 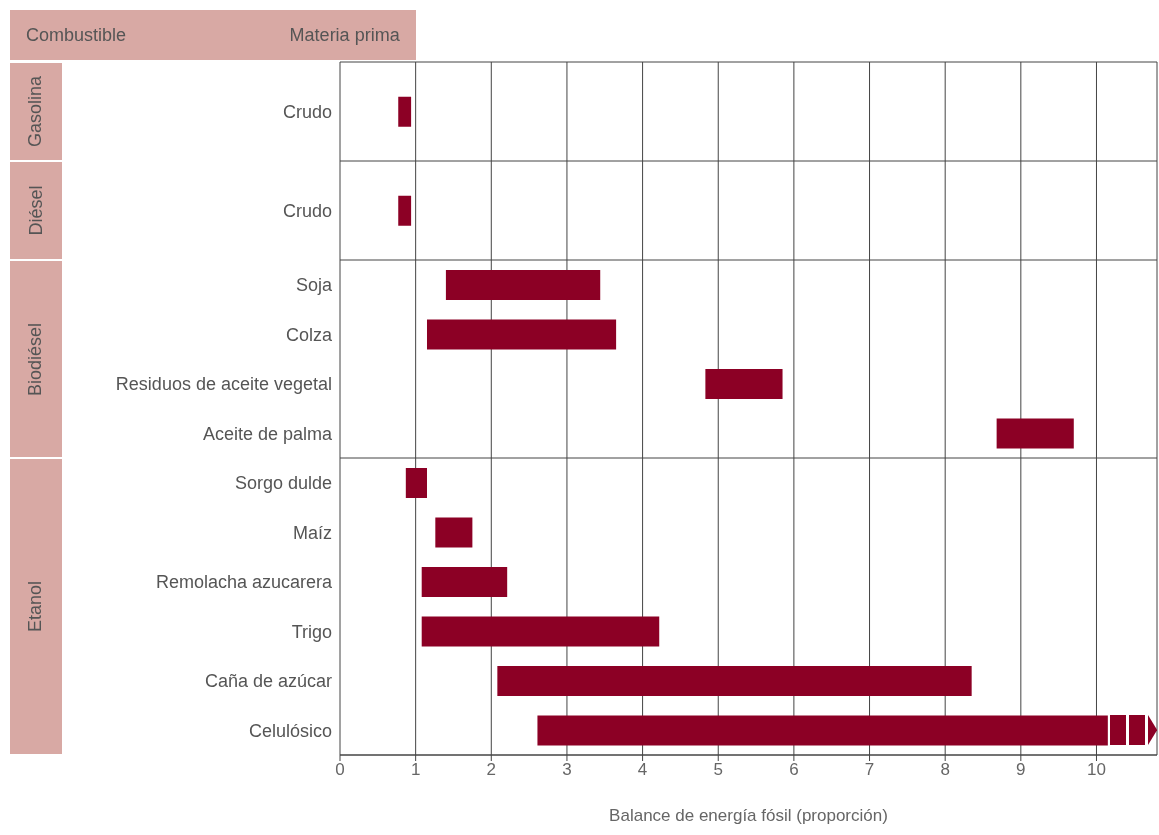 What do you see at coordinates (314, 285) in the screenshot?
I see `y-tick-label: Soja` at bounding box center [314, 285].